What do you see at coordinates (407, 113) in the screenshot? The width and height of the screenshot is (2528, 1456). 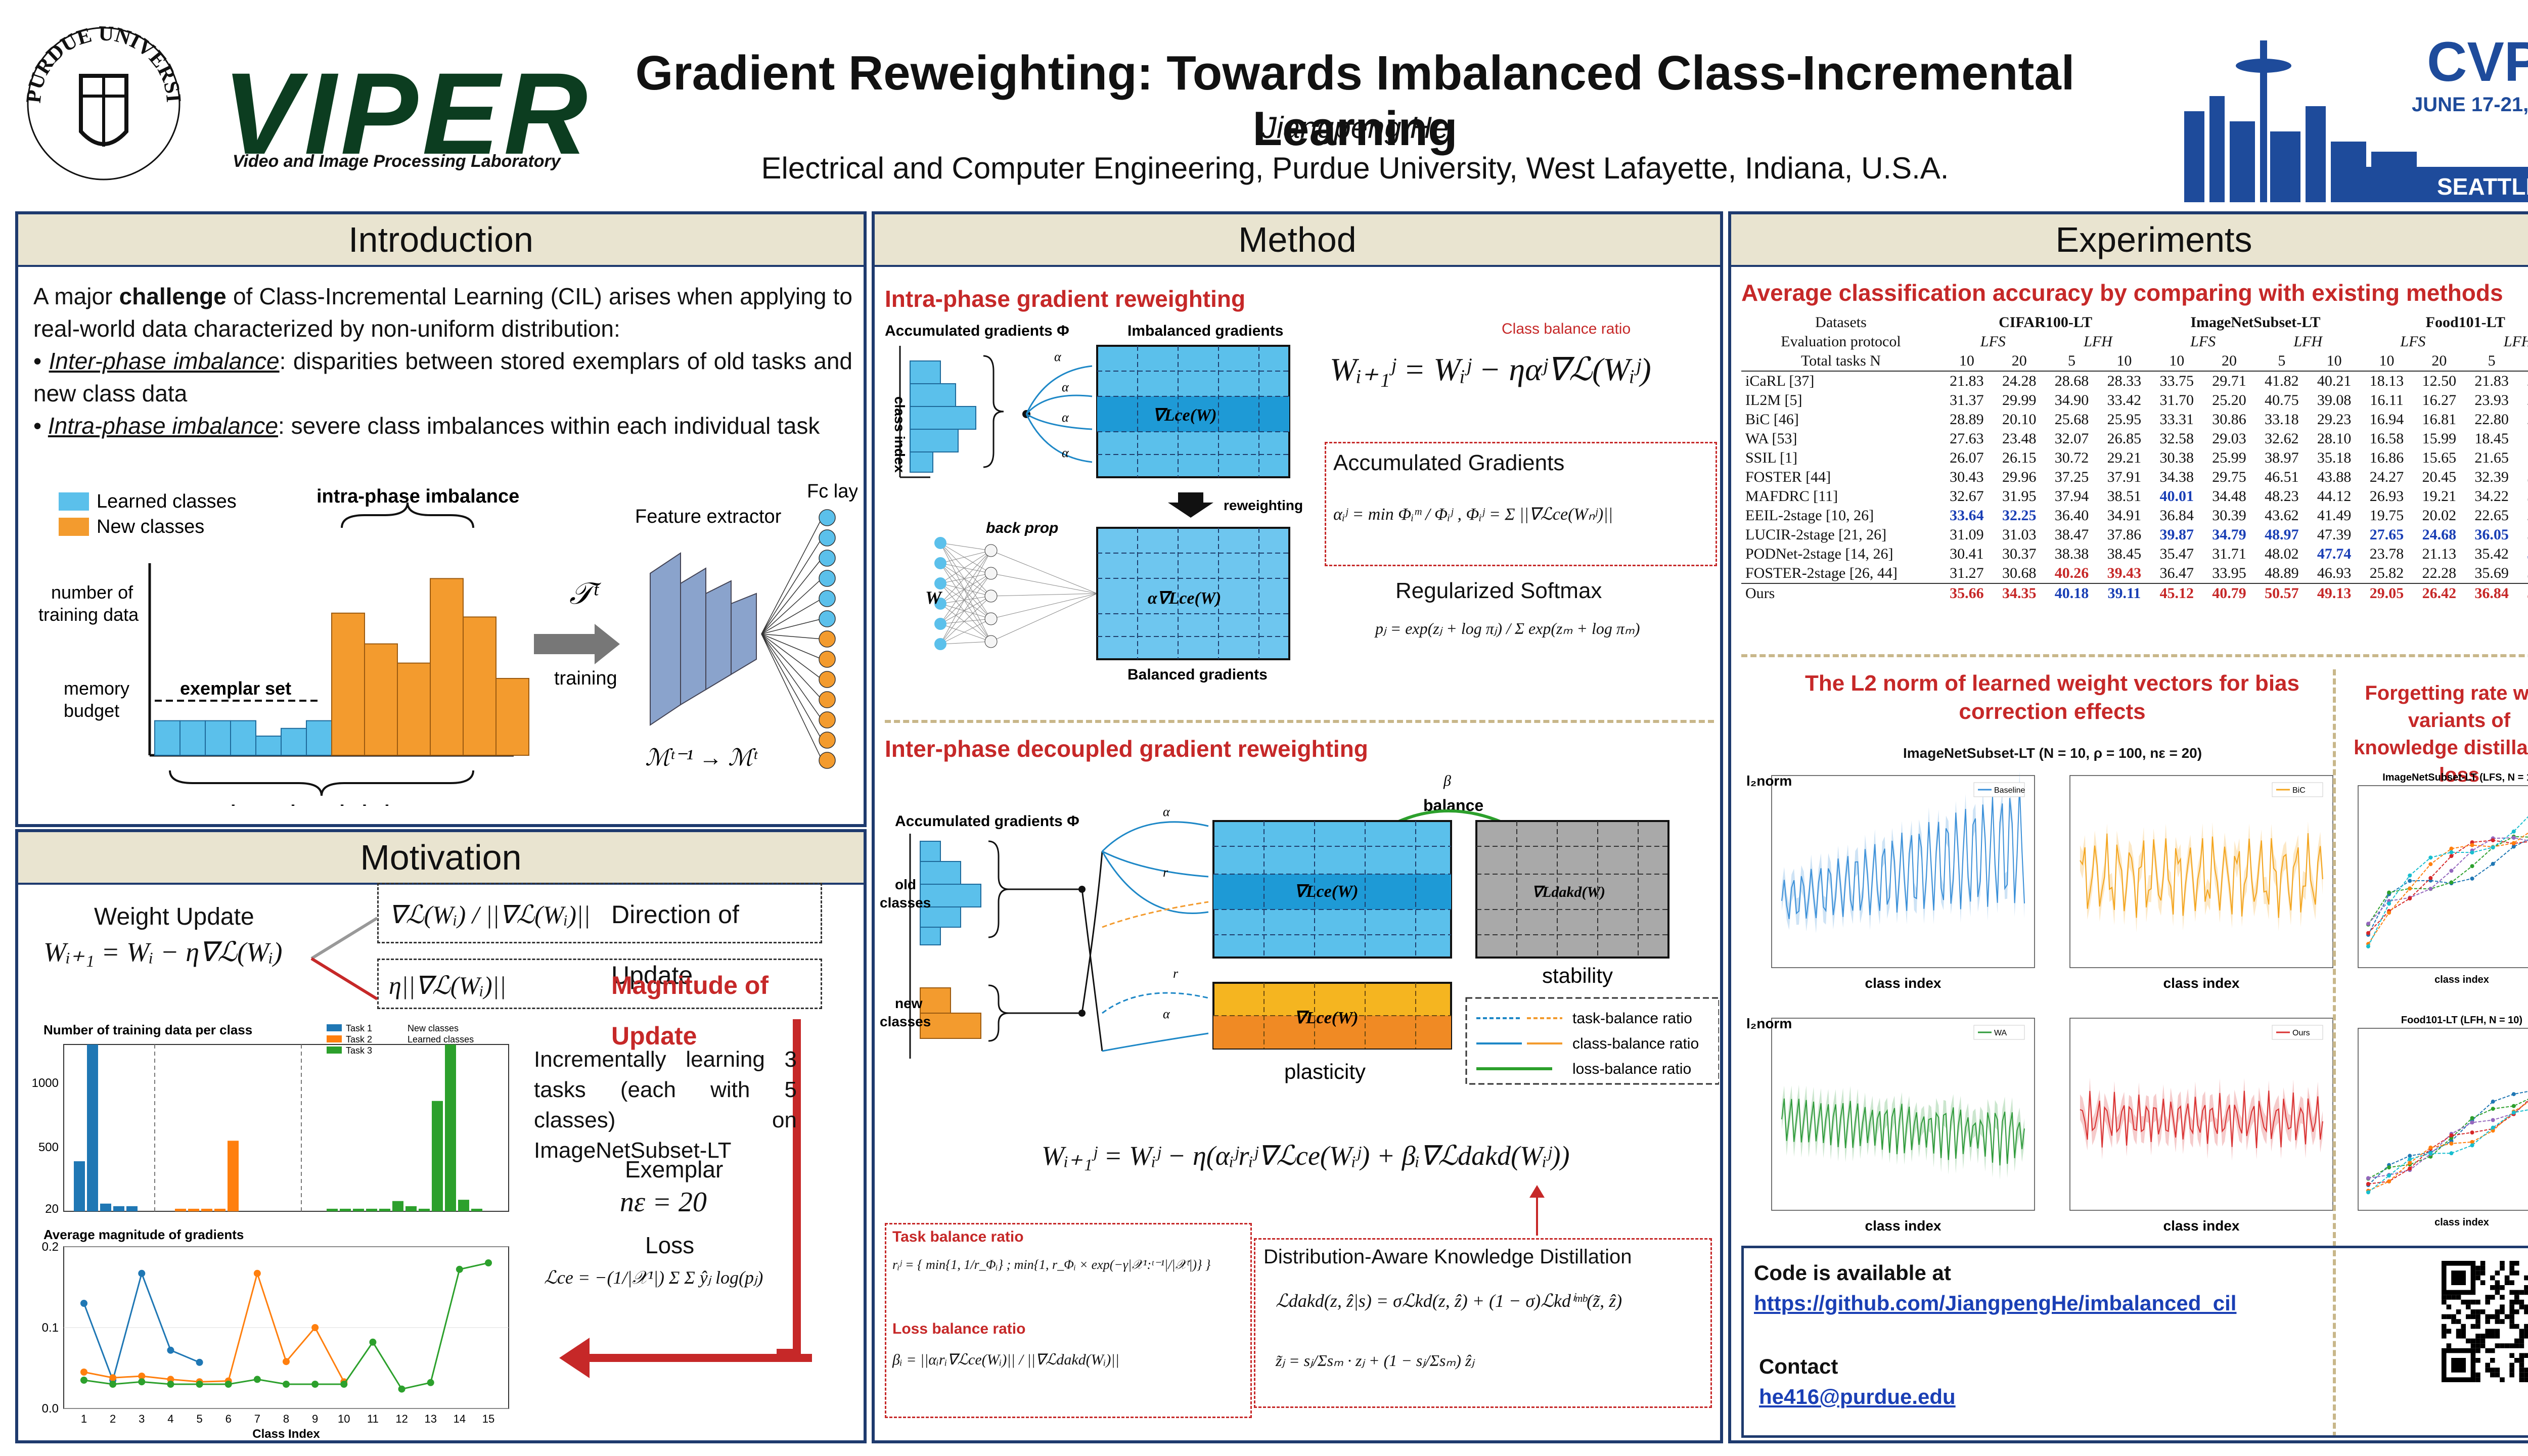 I see `viper-logo: VIPER` at bounding box center [407, 113].